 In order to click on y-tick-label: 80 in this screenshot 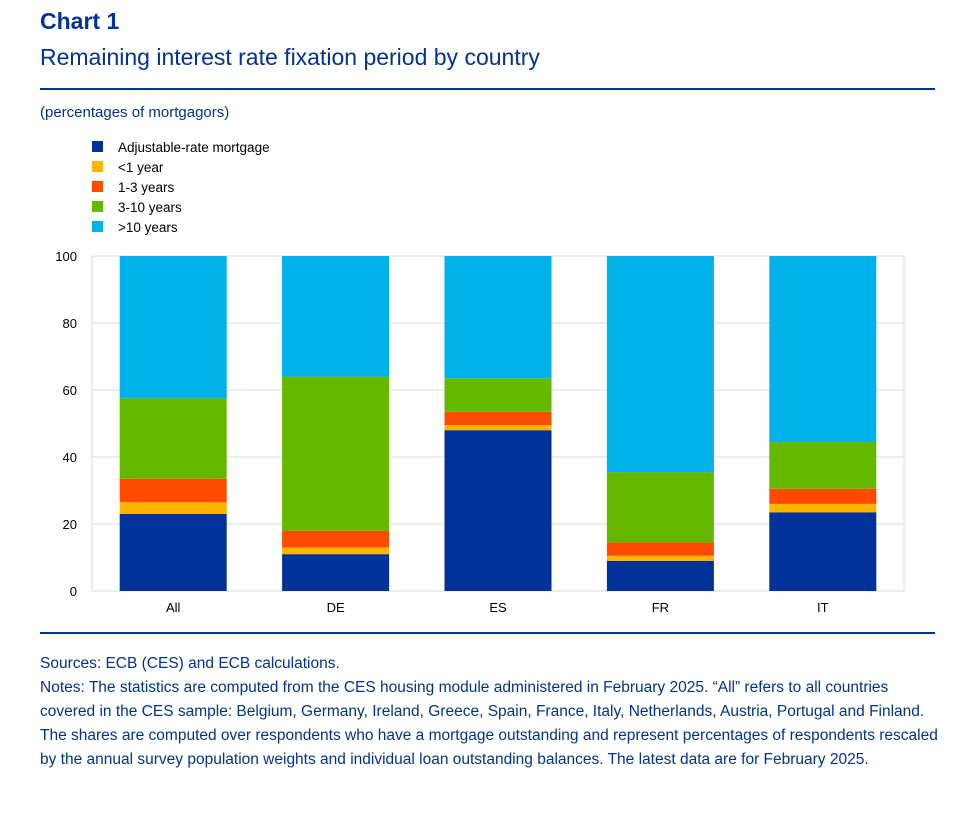, I will do `click(70, 323)`.